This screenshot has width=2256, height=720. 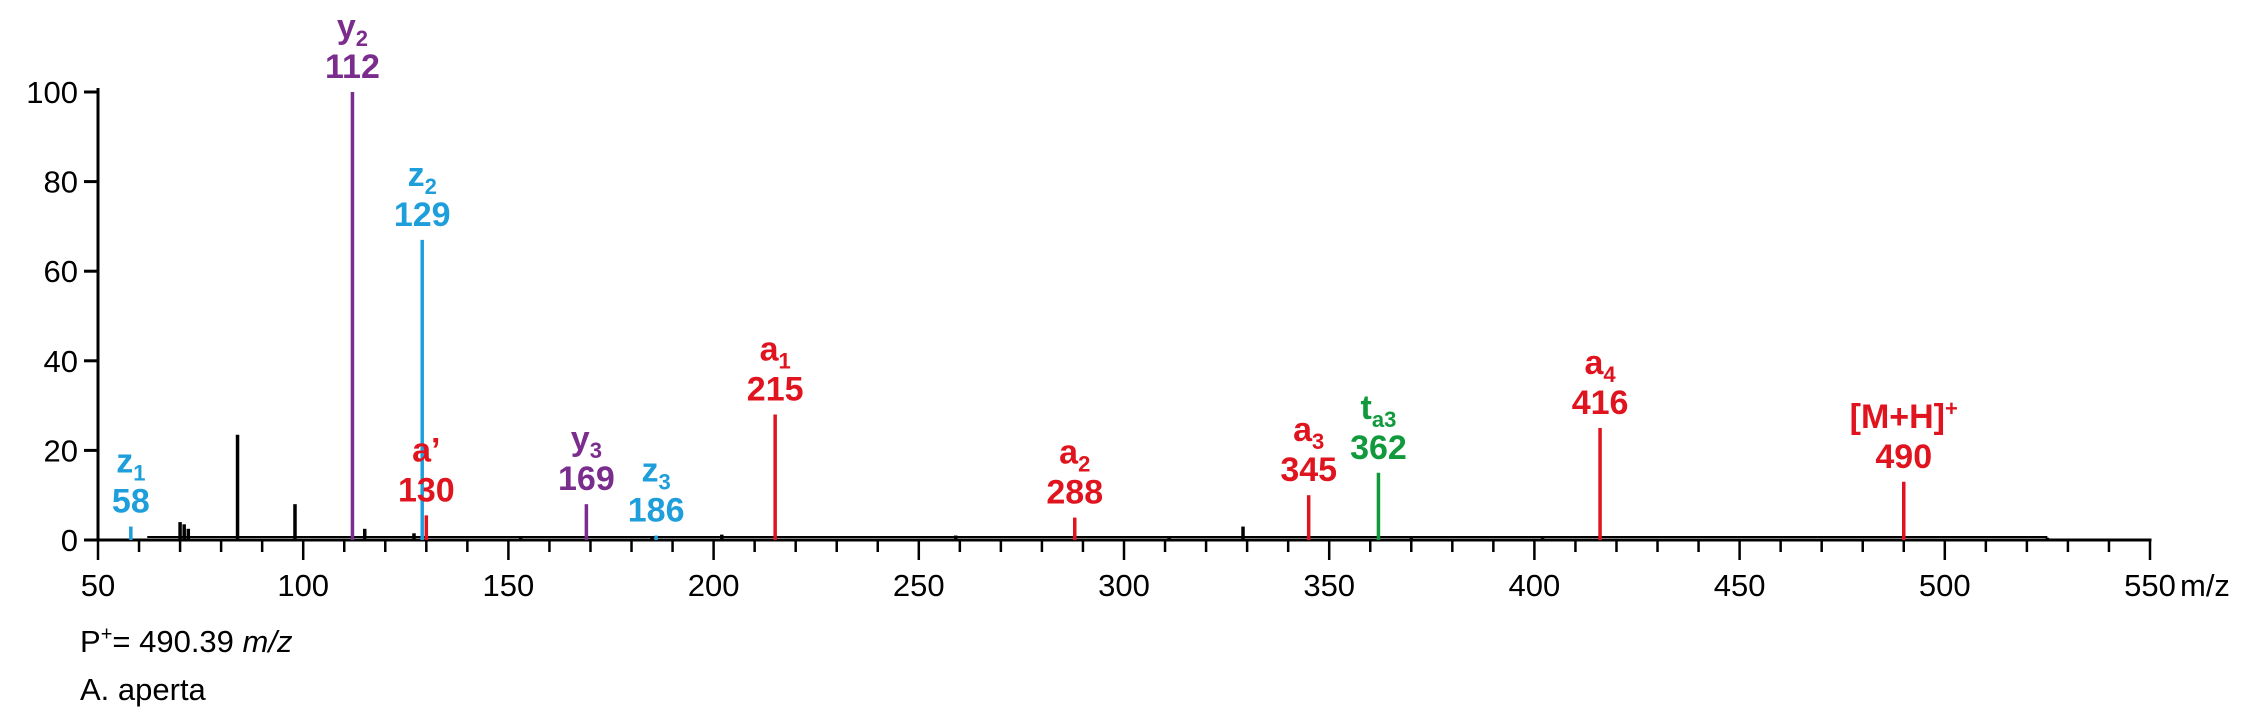 I want to click on peak-ion-label: a4, so click(x=1600, y=365).